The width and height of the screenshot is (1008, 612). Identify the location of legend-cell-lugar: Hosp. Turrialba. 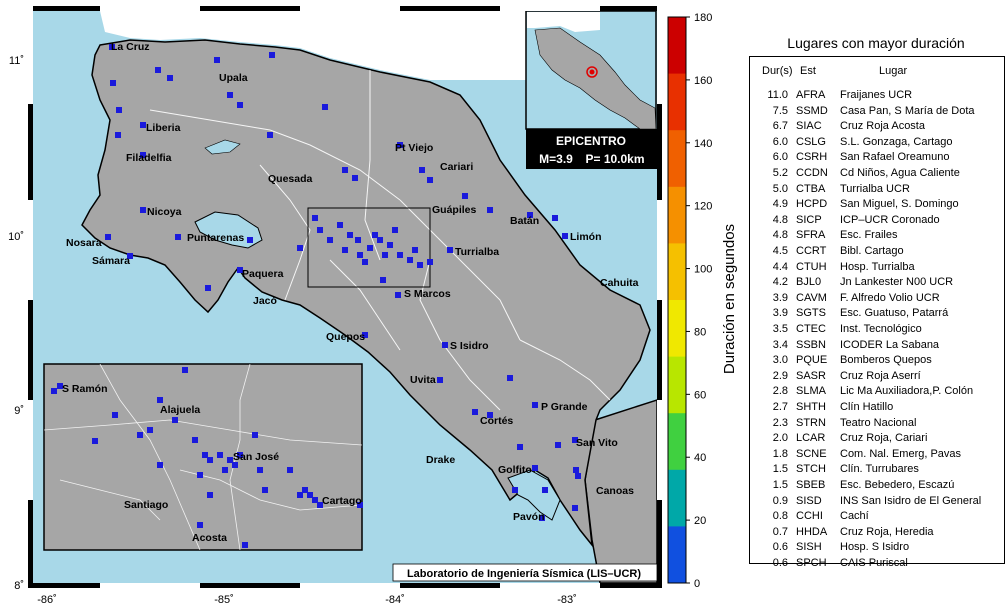
(877, 266).